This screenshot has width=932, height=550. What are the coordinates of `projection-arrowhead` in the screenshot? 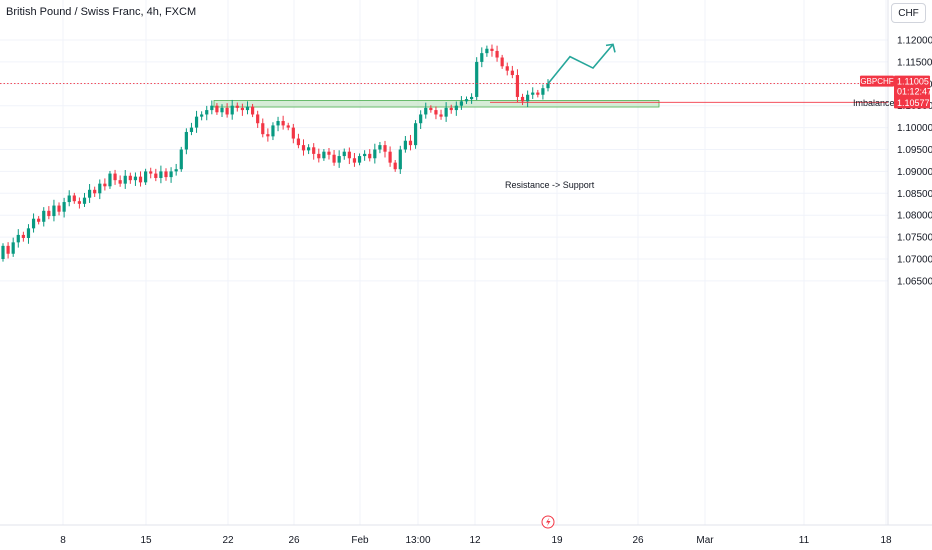 It's located at (610, 48).